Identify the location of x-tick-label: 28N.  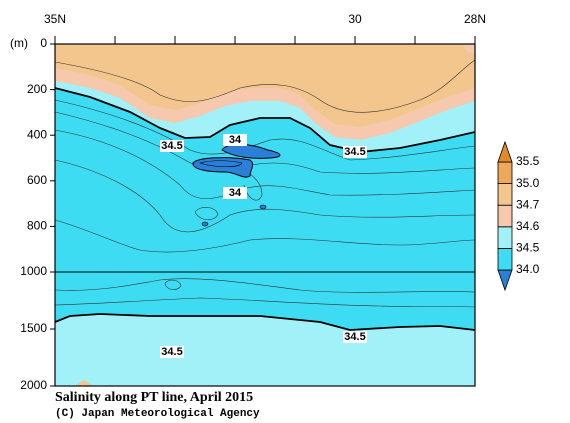
(475, 19).